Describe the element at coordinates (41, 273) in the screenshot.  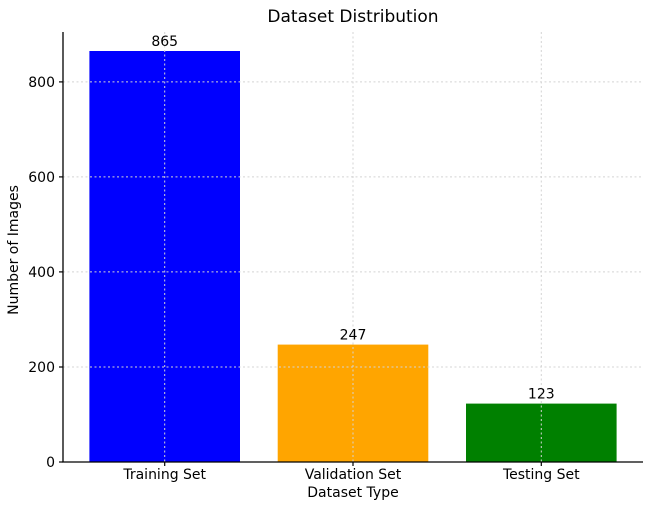
I see `y-tick-label-400: 400` at that location.